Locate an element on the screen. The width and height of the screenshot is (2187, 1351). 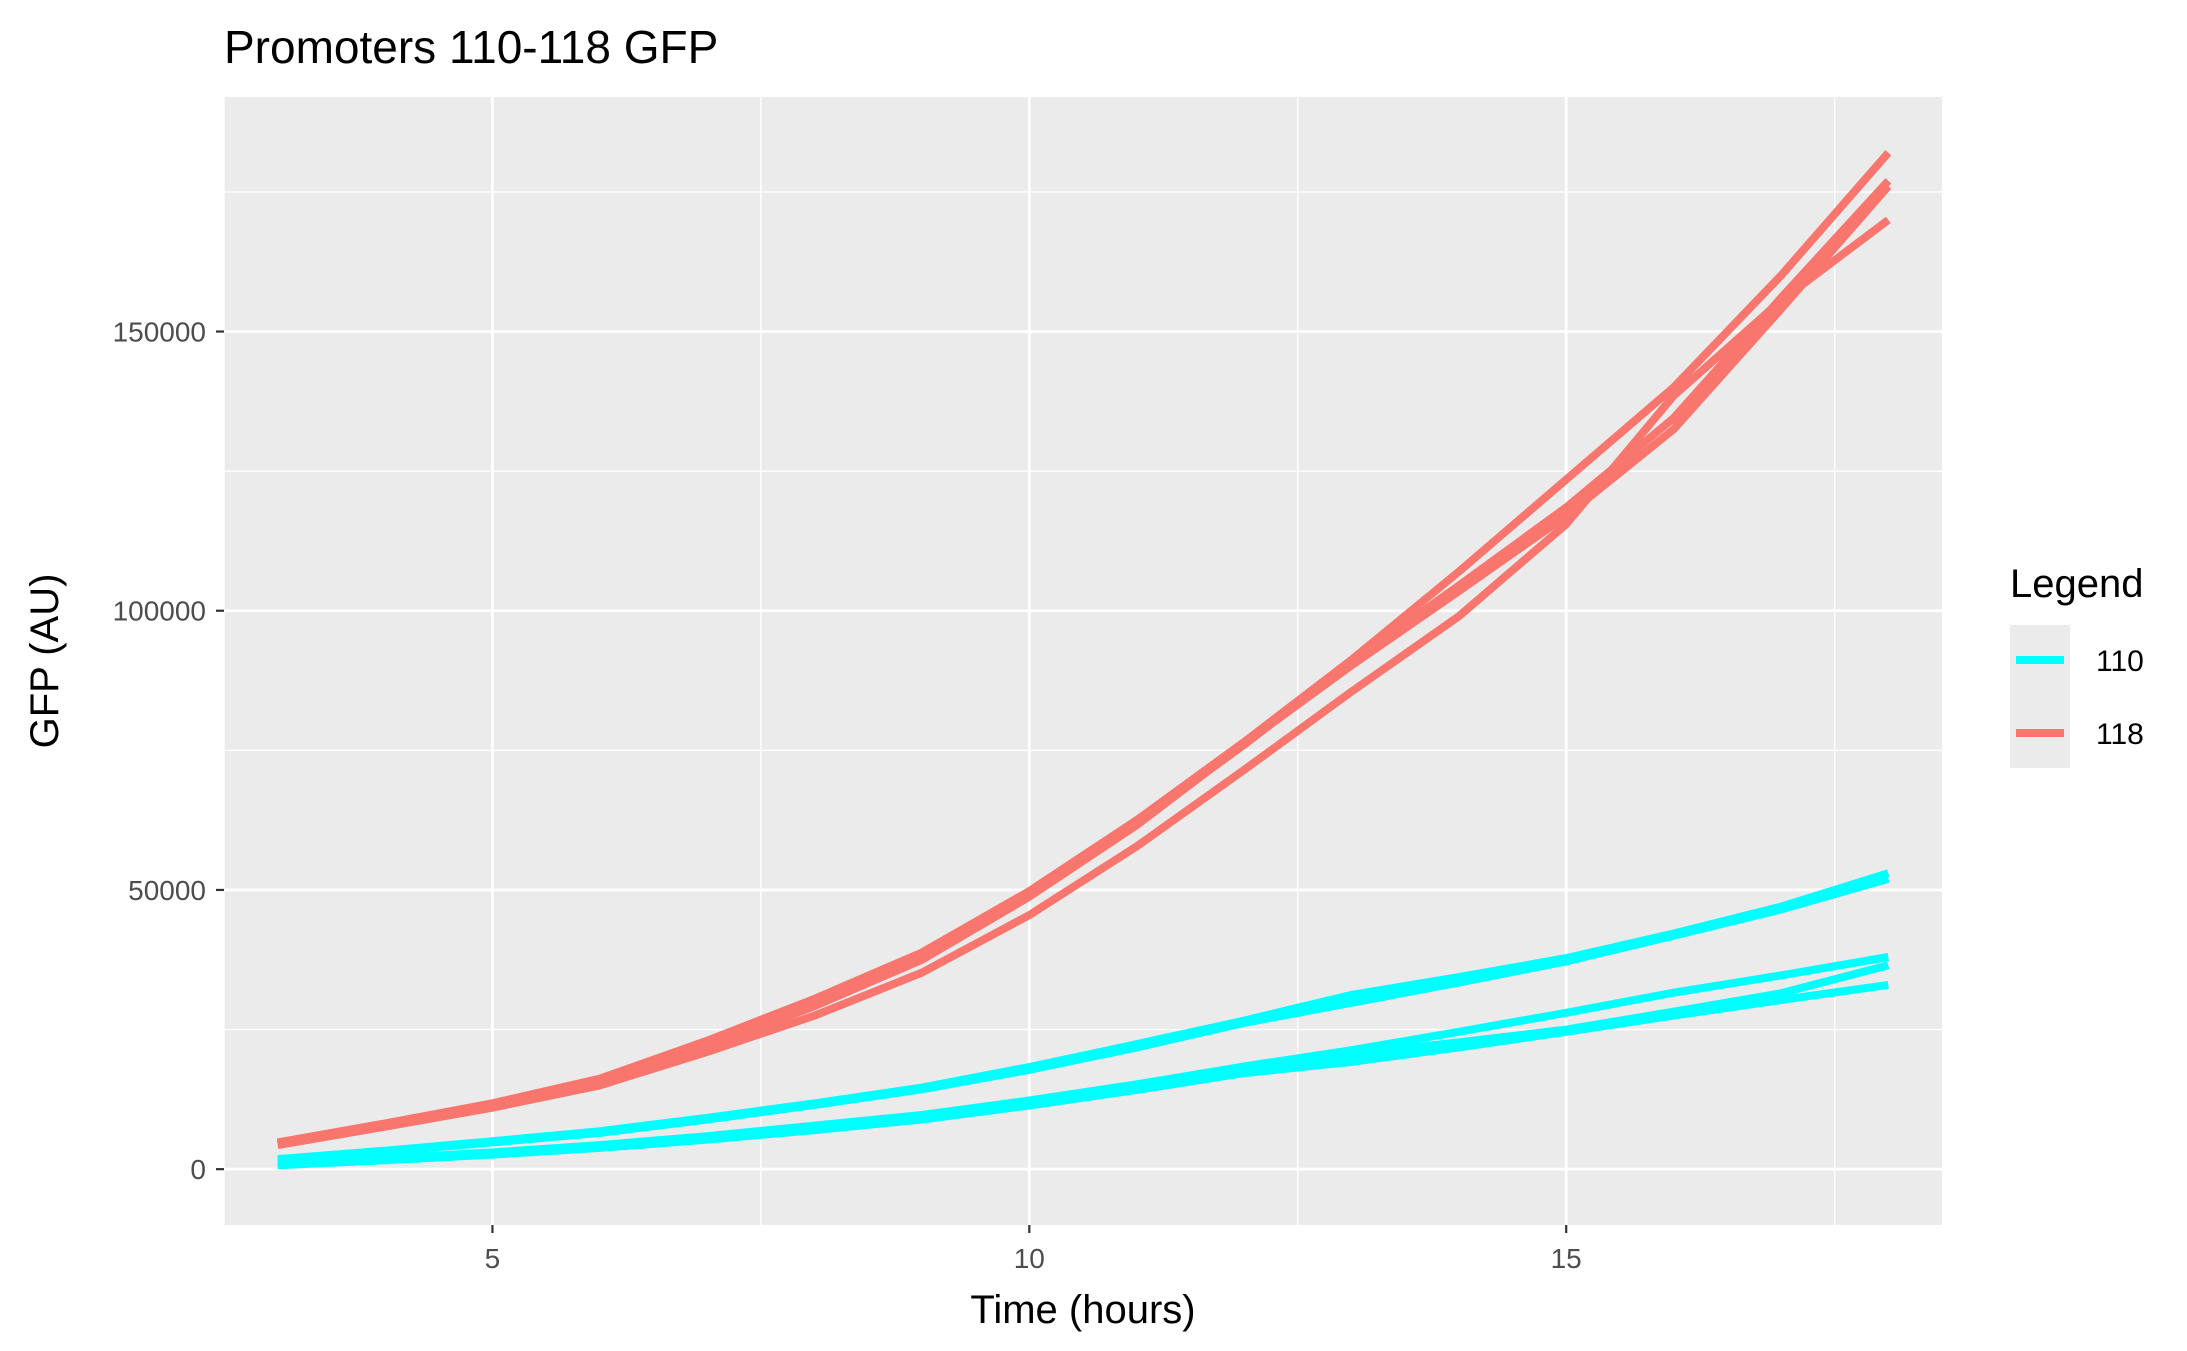
x-axis: 5 10 15 is located at coordinates (1033, 1249).